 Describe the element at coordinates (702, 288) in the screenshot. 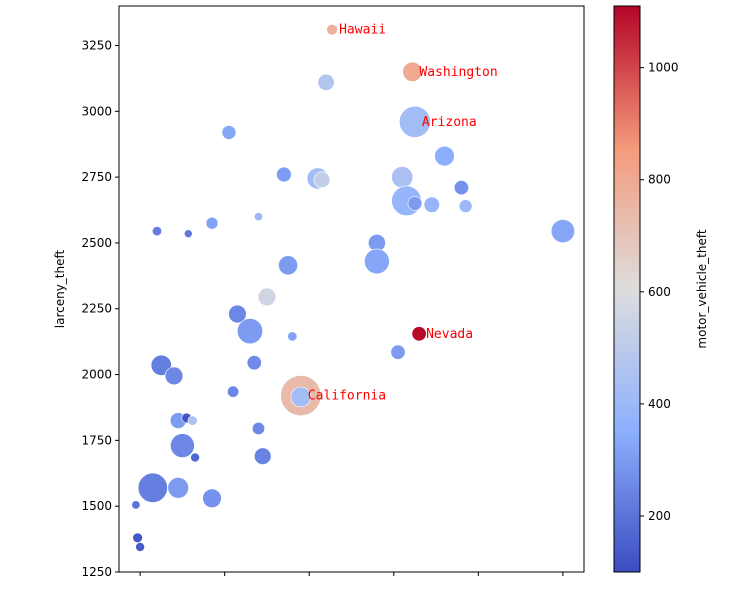

I see `colorbar-label: motor_vehicle_theft` at that location.